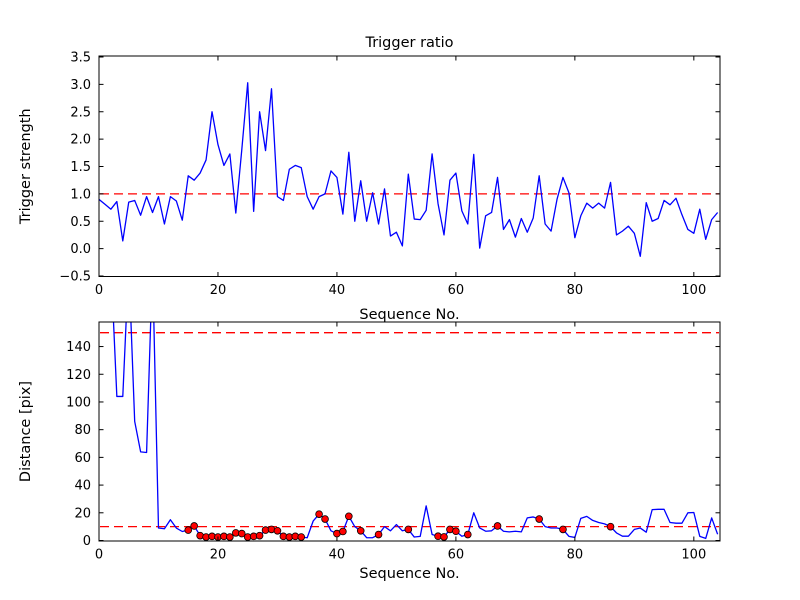 This screenshot has height=600, width=800. Describe the element at coordinates (82, 458) in the screenshot. I see `p1-ytick-label: 60` at that location.